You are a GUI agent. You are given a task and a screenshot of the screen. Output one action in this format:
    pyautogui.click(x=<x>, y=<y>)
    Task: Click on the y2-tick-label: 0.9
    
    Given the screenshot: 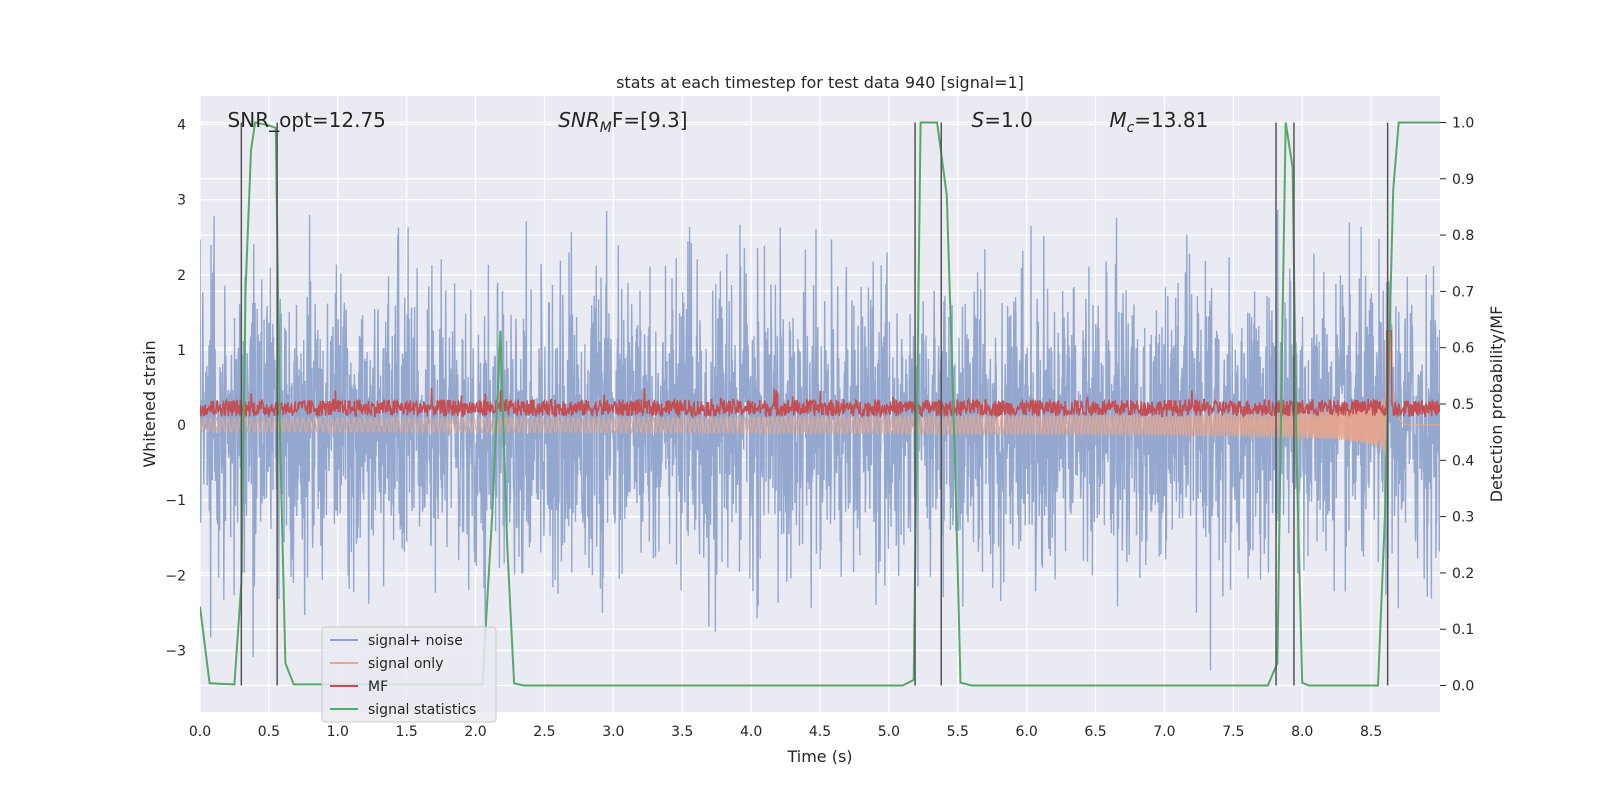 What is the action you would take?
    pyautogui.click(x=1463, y=180)
    